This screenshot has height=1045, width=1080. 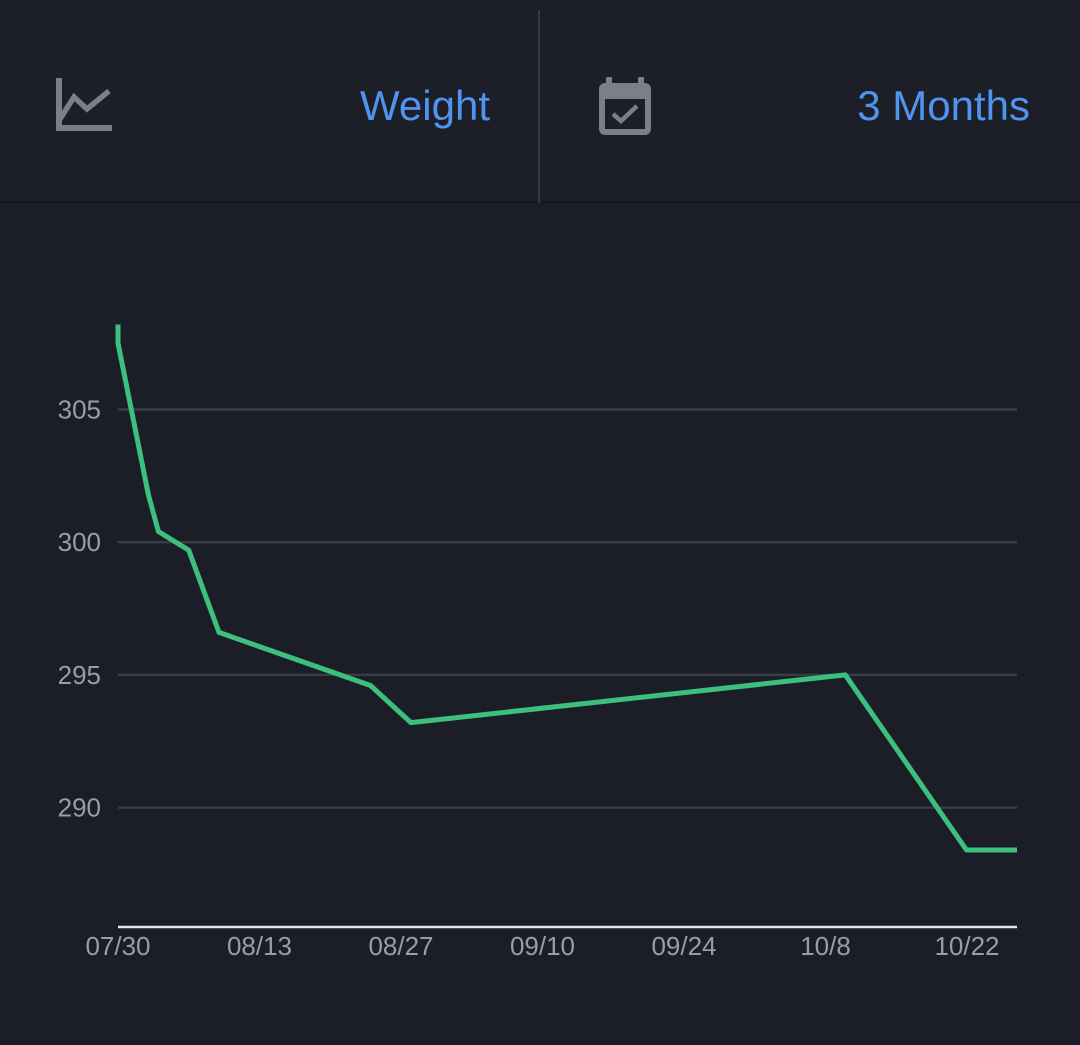 What do you see at coordinates (539, 106) in the screenshot?
I see `header-divider` at bounding box center [539, 106].